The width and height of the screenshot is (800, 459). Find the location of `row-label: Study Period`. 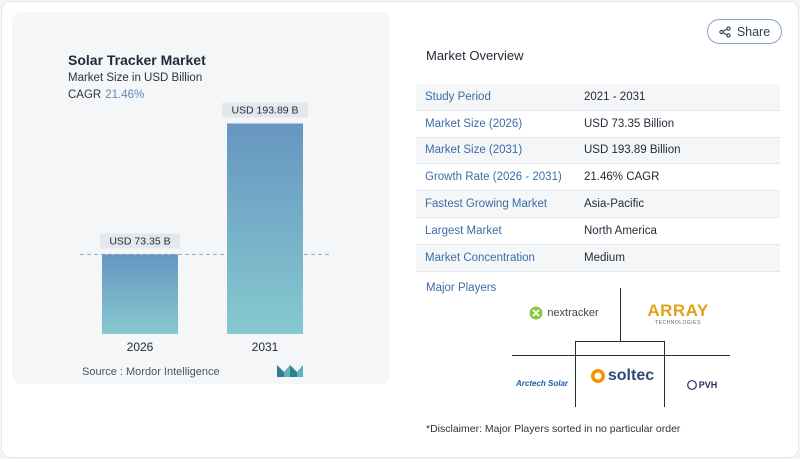

row-label: Study Period is located at coordinates (458, 96).